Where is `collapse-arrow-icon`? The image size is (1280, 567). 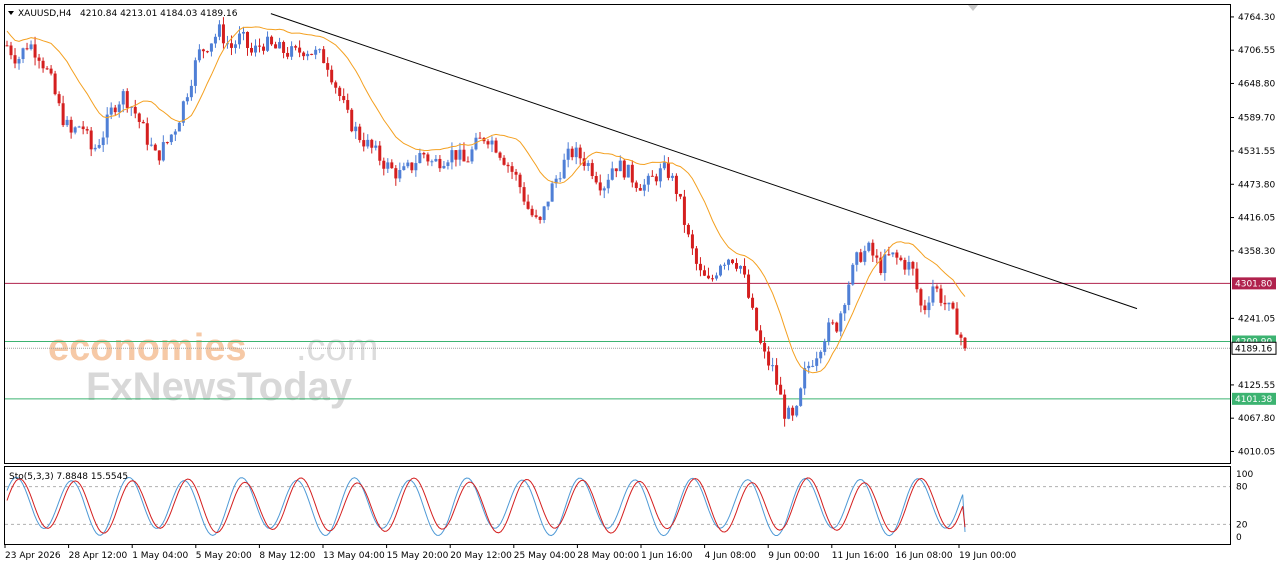
collapse-arrow-icon is located at coordinates (11, 13).